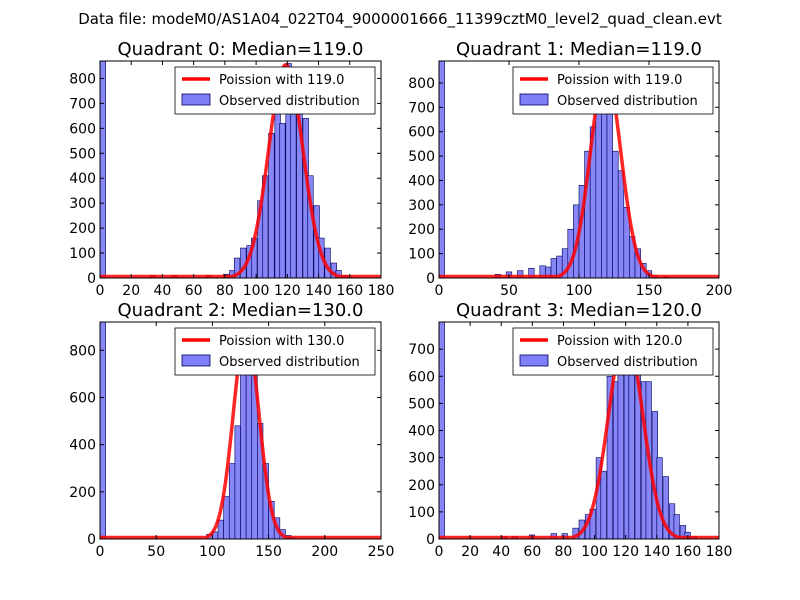  What do you see at coordinates (619, 341) in the screenshot?
I see `legend-label-poisson: Poission with 120.0` at bounding box center [619, 341].